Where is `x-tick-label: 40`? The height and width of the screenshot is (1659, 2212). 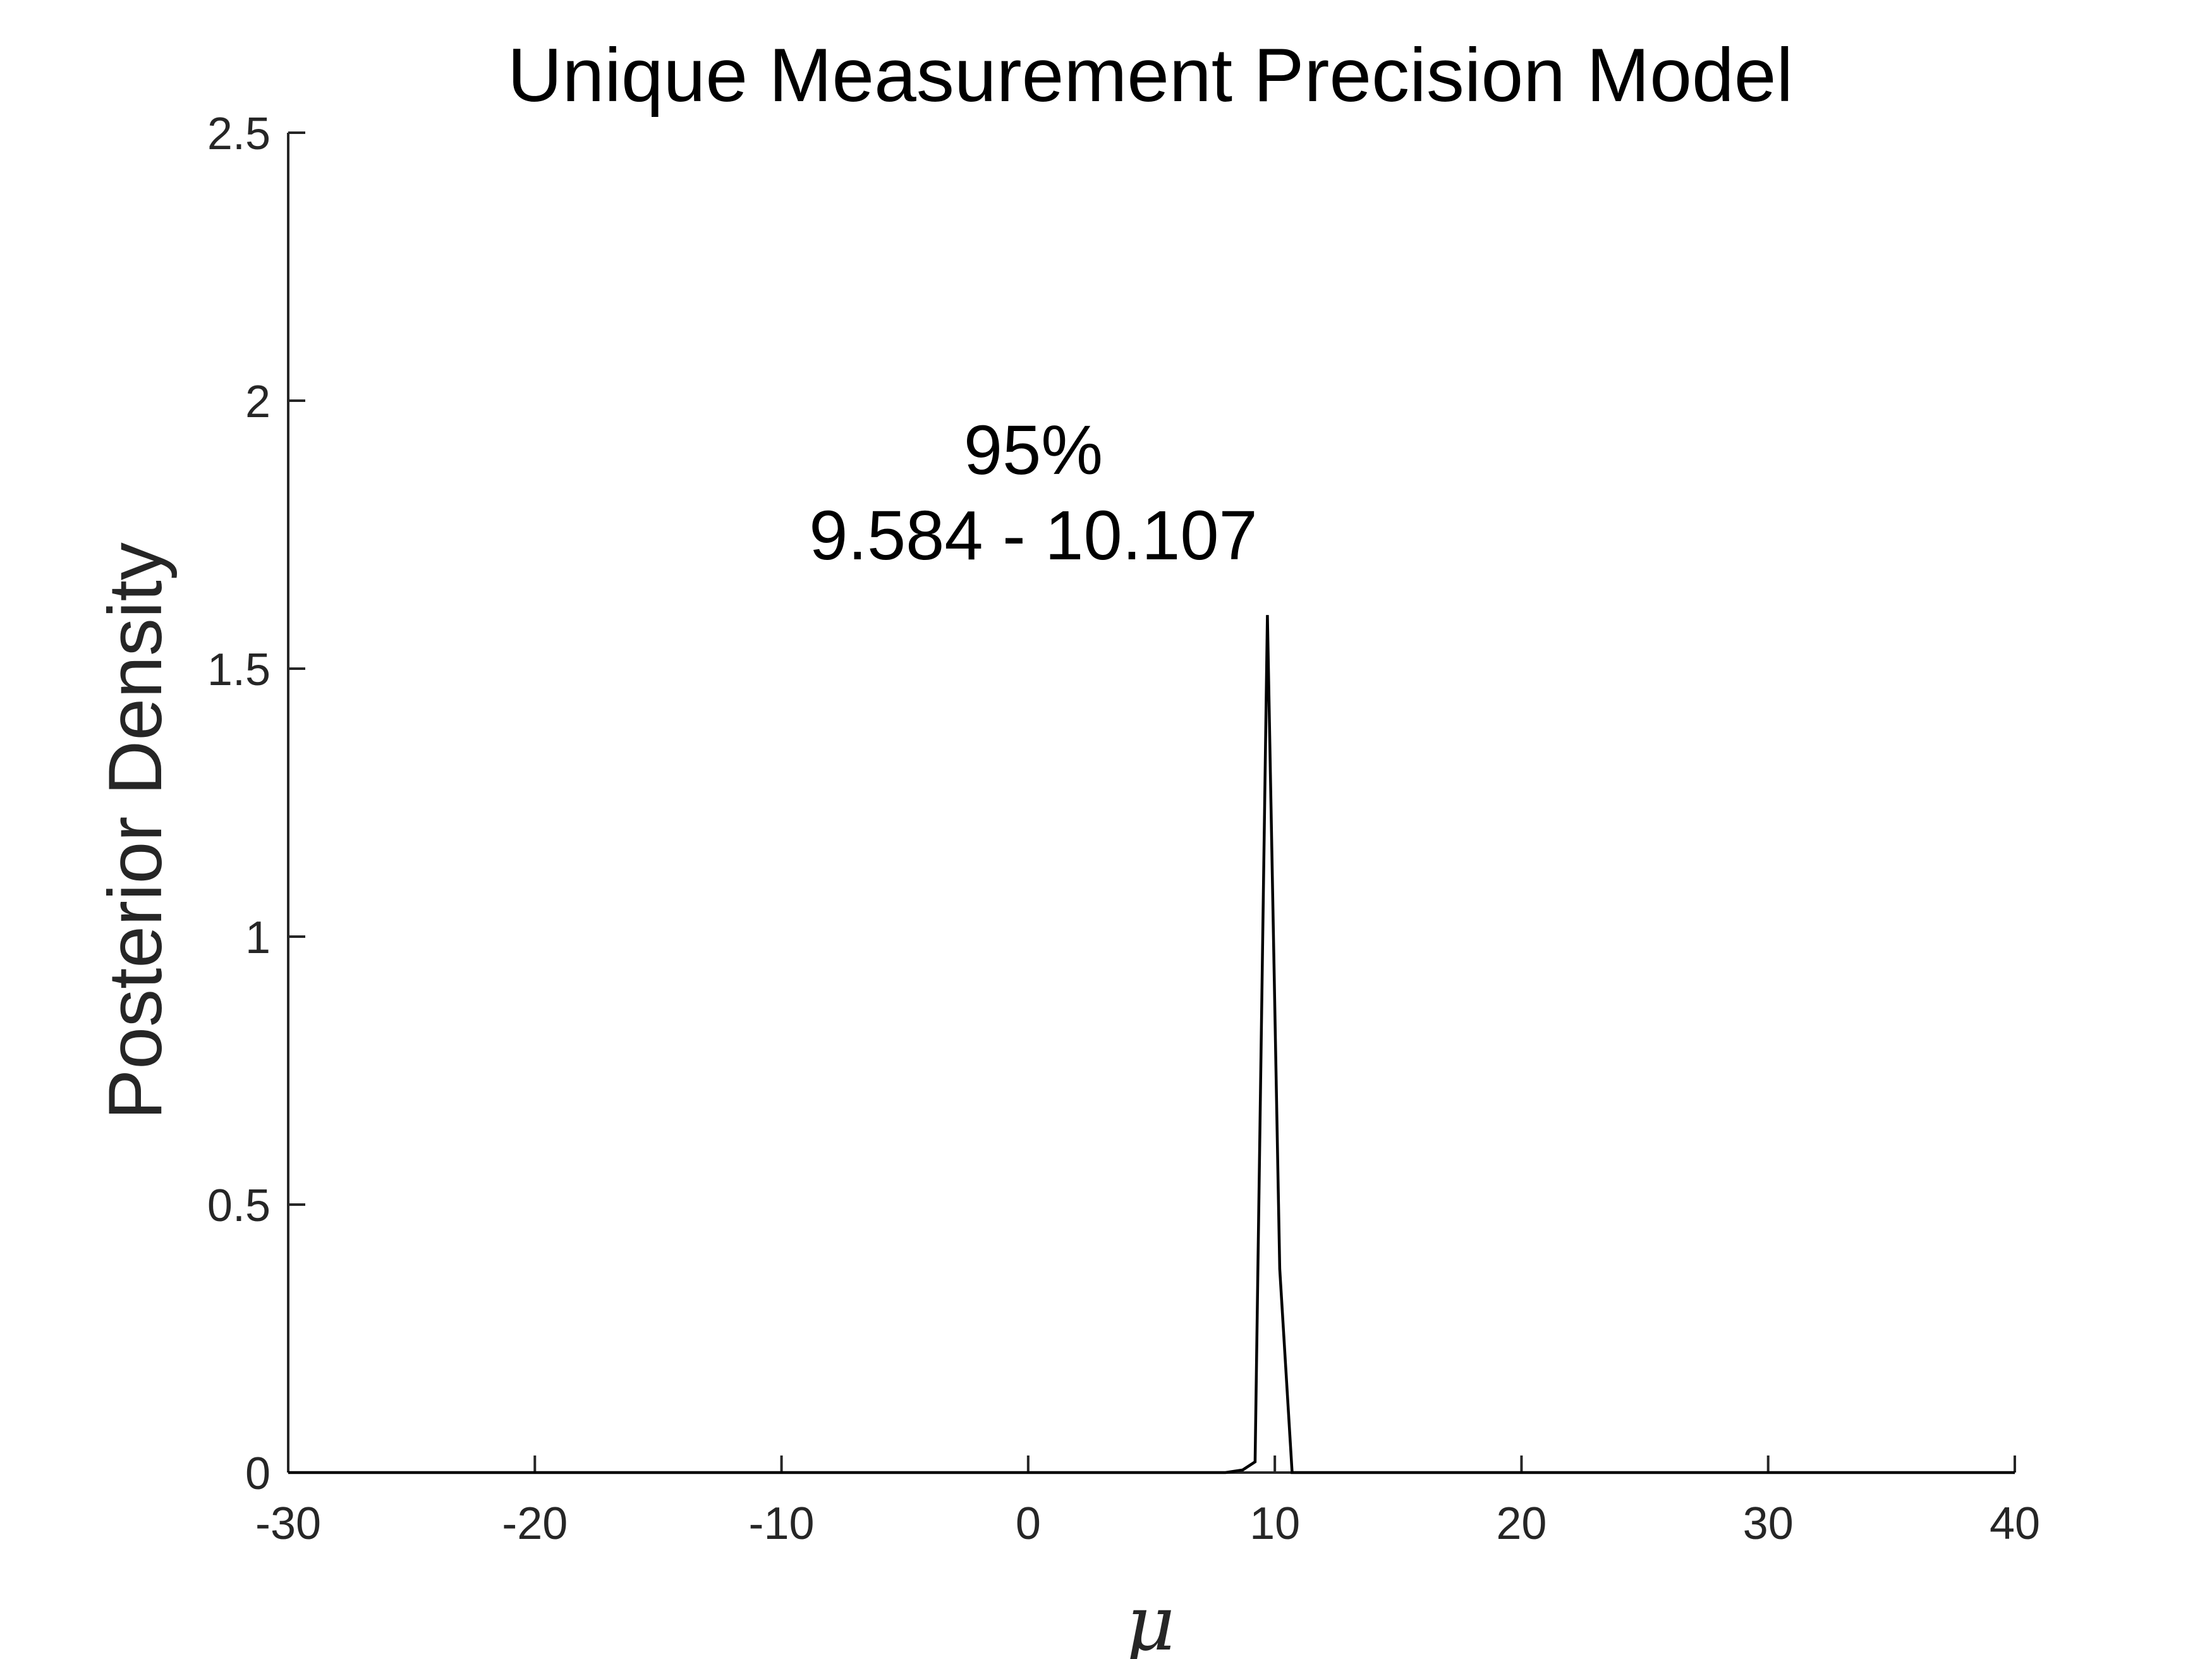 x-tick-label: 40 is located at coordinates (2015, 1523).